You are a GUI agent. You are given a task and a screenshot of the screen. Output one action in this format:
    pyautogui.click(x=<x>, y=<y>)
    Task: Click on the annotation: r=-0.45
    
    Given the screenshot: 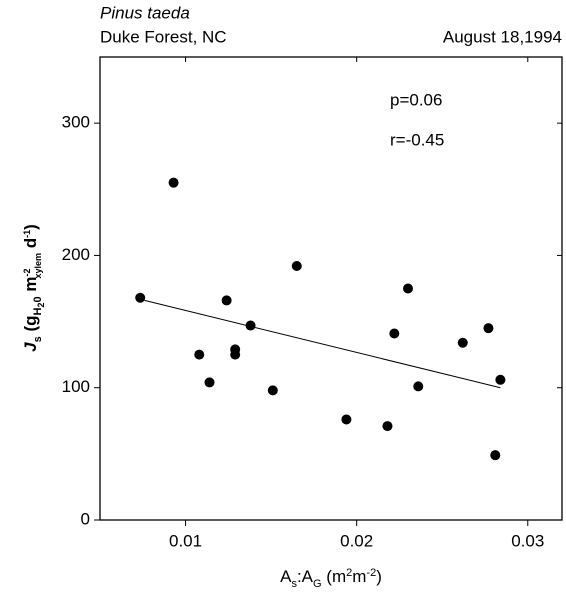 What is the action you would take?
    pyautogui.click(x=417, y=139)
    